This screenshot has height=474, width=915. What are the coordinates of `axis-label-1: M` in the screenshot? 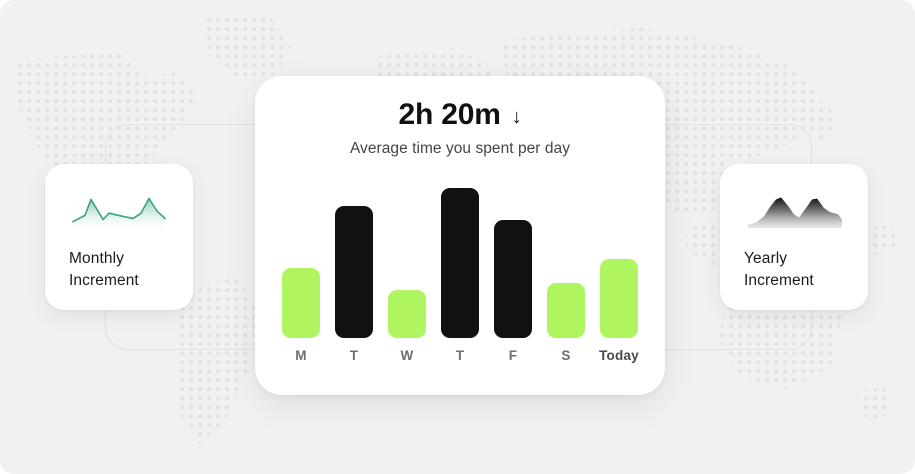 It's located at (301, 355).